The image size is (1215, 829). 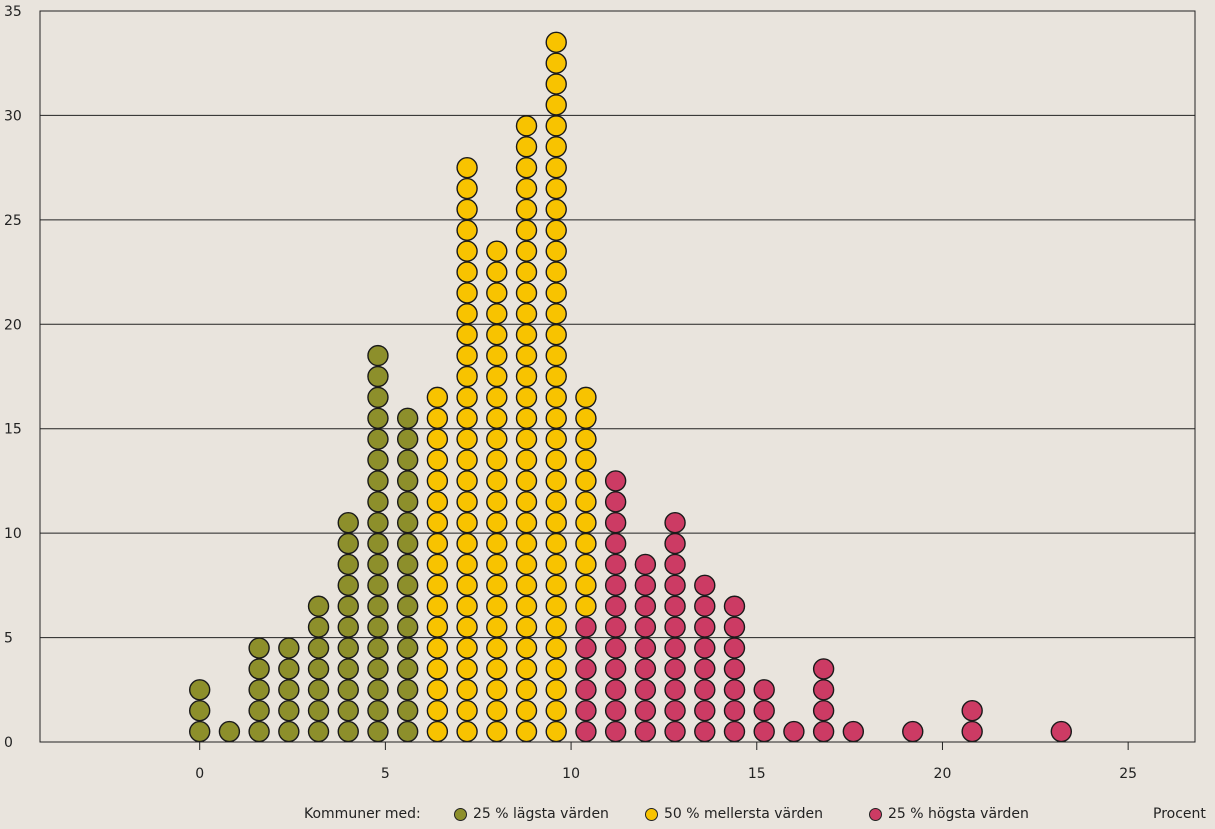 I want to click on x-tick-label: 20, so click(x=943, y=774).